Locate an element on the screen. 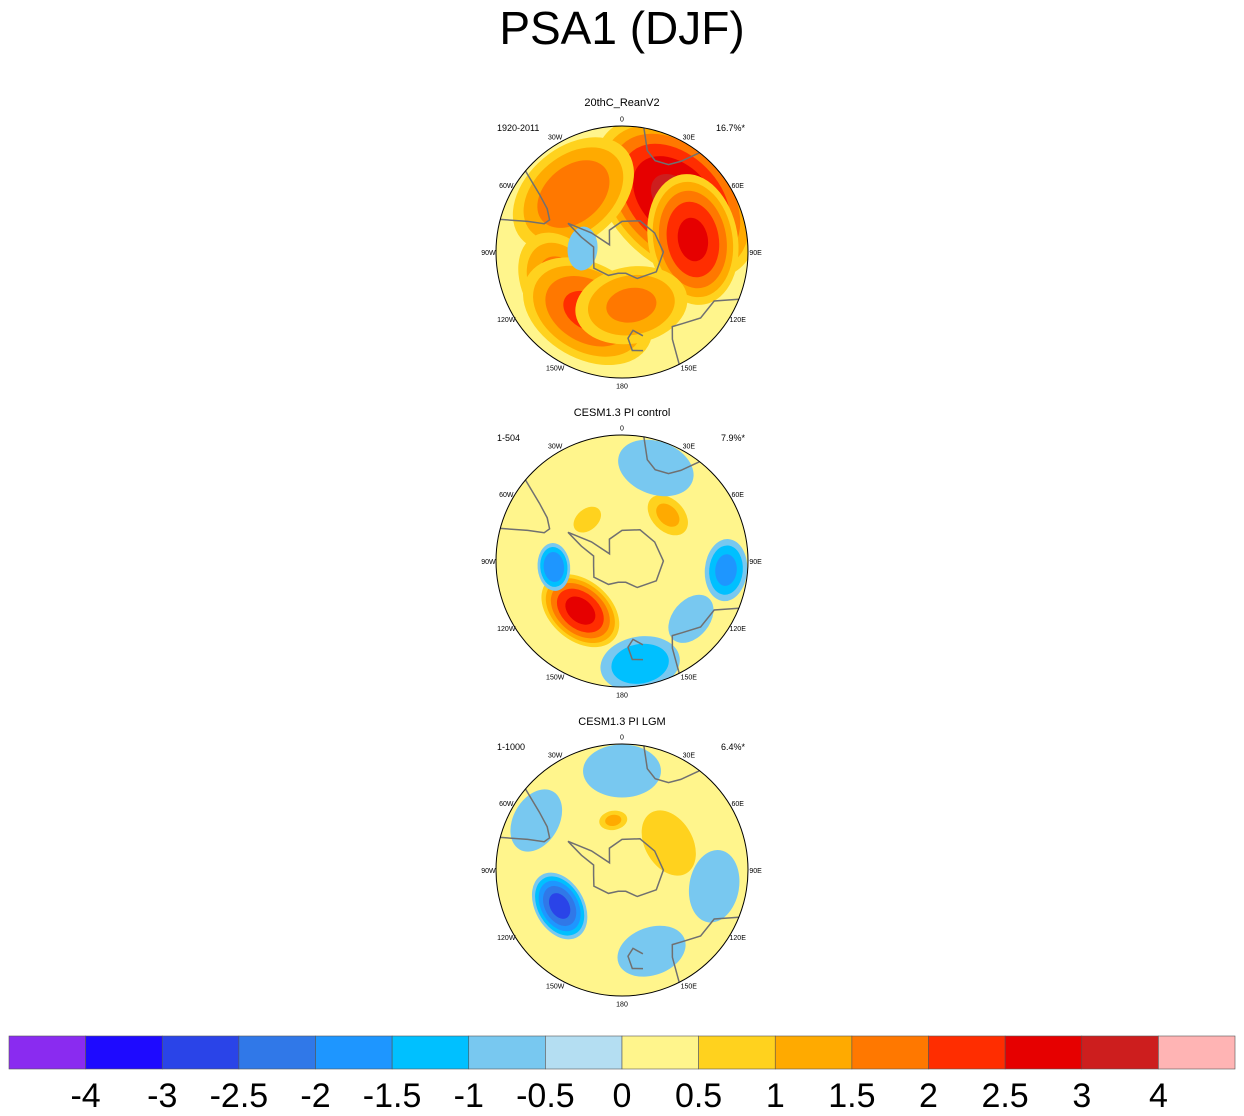 The image size is (1244, 1116). panel-title: CESM1.3 PI control is located at coordinates (622, 413).